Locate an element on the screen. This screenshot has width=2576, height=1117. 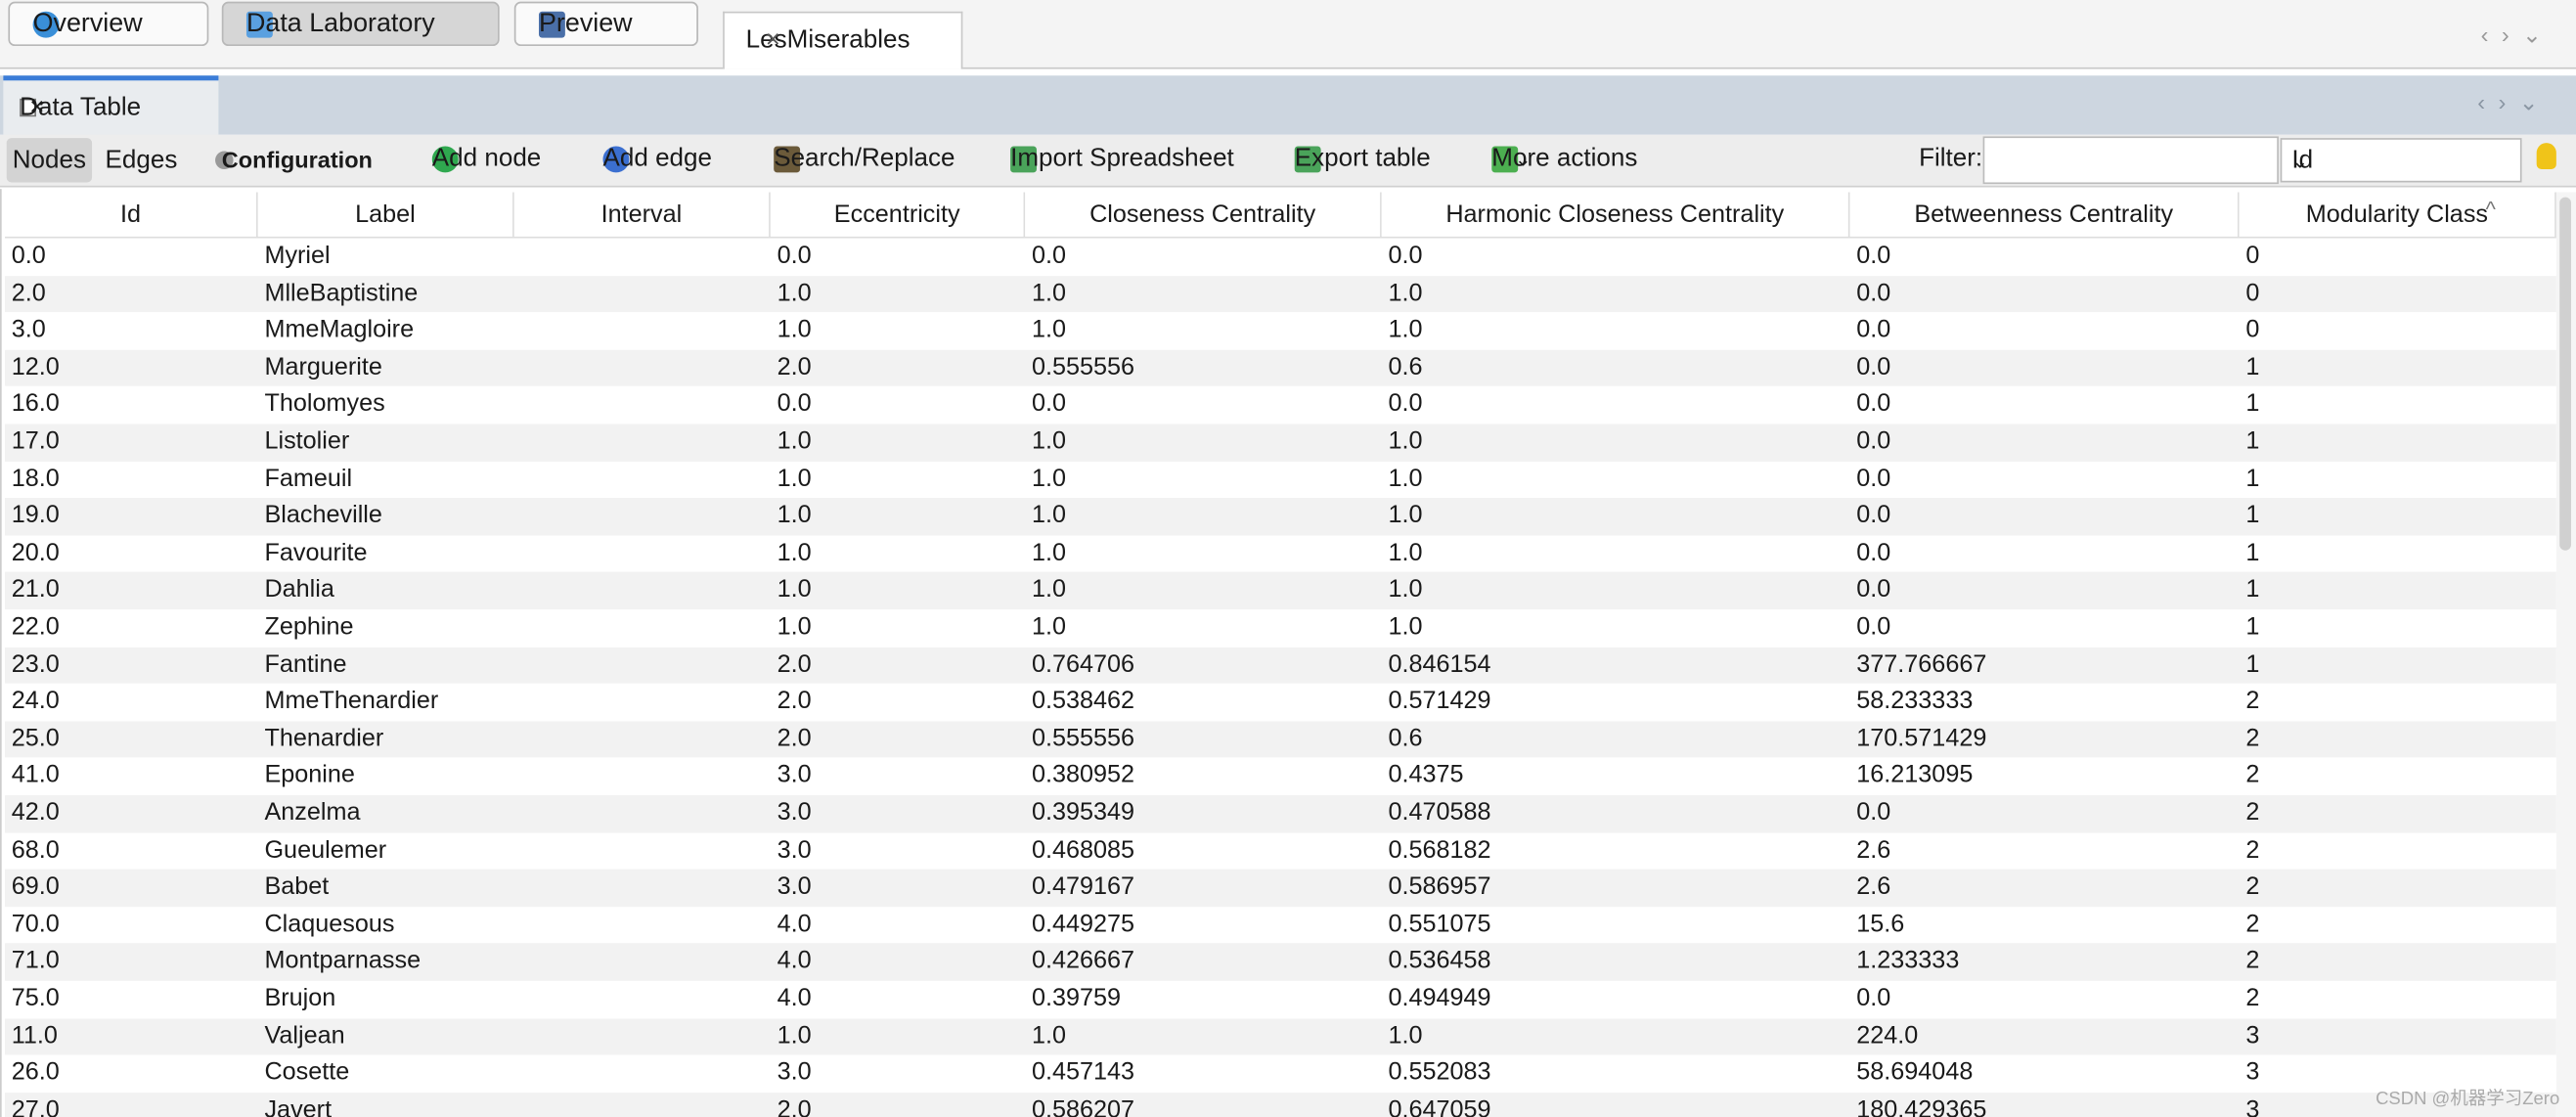
panel-tab: Data Table × is located at coordinates (111, 105).